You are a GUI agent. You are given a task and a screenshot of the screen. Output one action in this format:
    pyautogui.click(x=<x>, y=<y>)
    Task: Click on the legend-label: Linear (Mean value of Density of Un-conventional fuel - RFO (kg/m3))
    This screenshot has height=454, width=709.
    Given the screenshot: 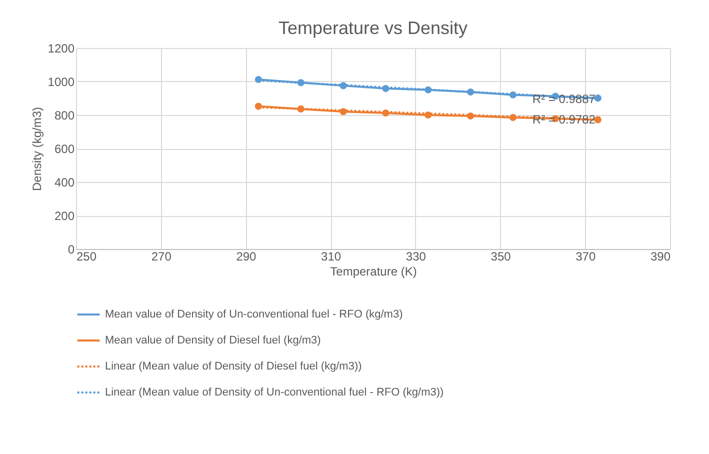 What is the action you would take?
    pyautogui.click(x=274, y=392)
    